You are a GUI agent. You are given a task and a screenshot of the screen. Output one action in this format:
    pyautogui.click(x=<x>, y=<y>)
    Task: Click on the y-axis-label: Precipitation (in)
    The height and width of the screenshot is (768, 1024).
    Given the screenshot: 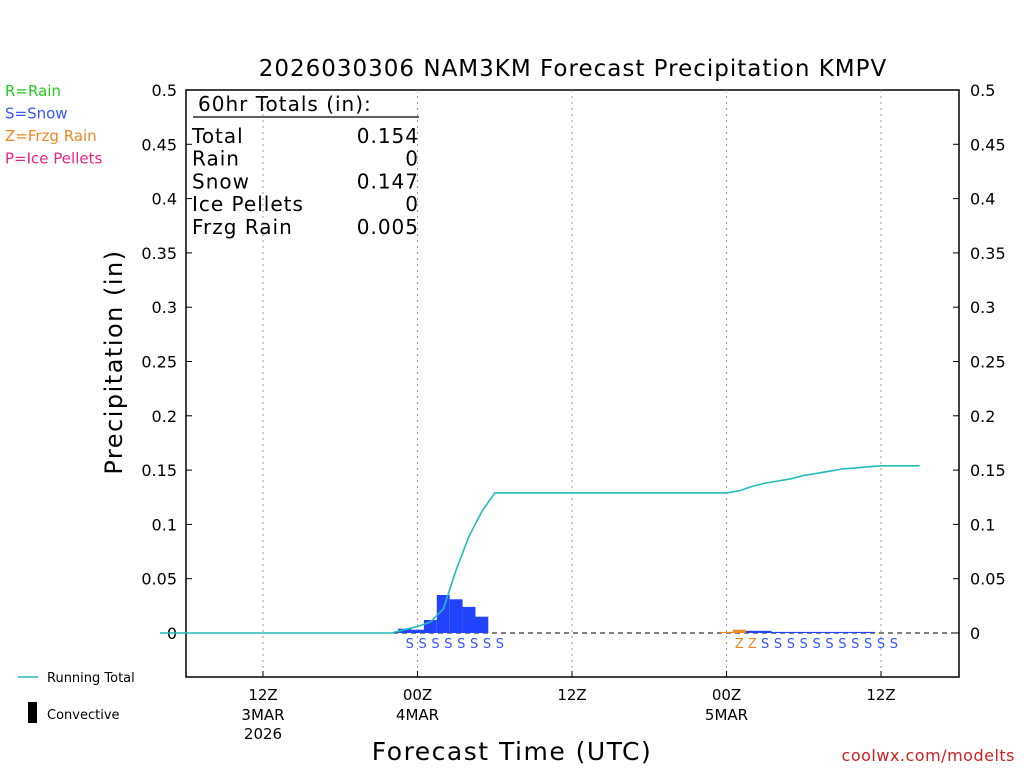 What is the action you would take?
    pyautogui.click(x=114, y=361)
    